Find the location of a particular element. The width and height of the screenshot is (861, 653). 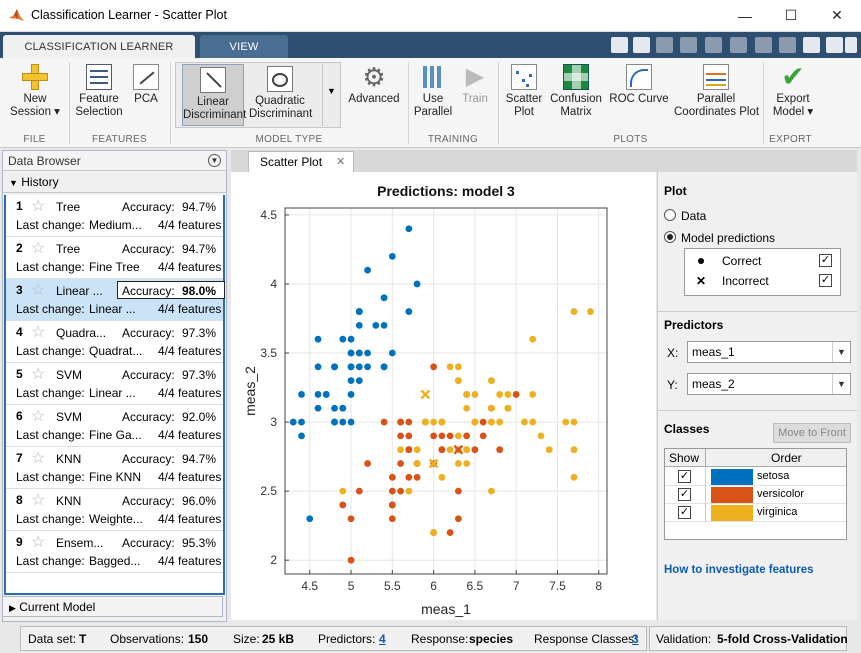

paste-icon is located at coordinates (713, 45).